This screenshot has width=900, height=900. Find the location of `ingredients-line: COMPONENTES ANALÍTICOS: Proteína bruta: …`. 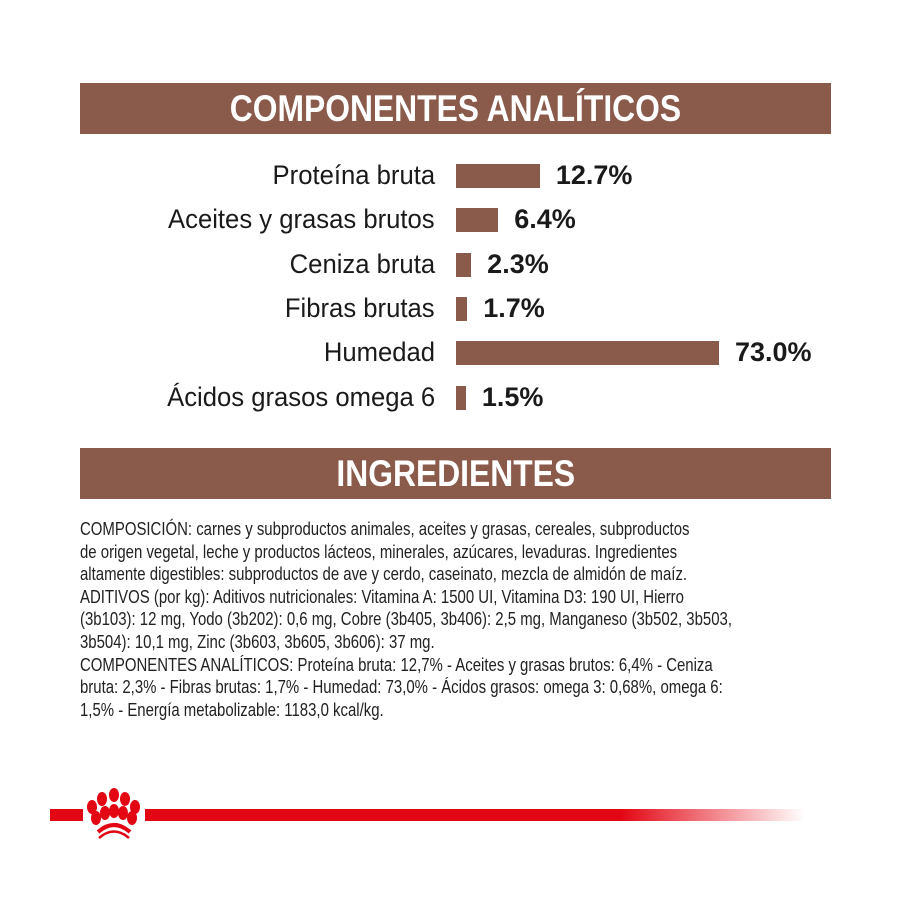

ingredients-line: COMPONENTES ANALÍTICOS: Proteína bruta: … is located at coordinates (396, 664).